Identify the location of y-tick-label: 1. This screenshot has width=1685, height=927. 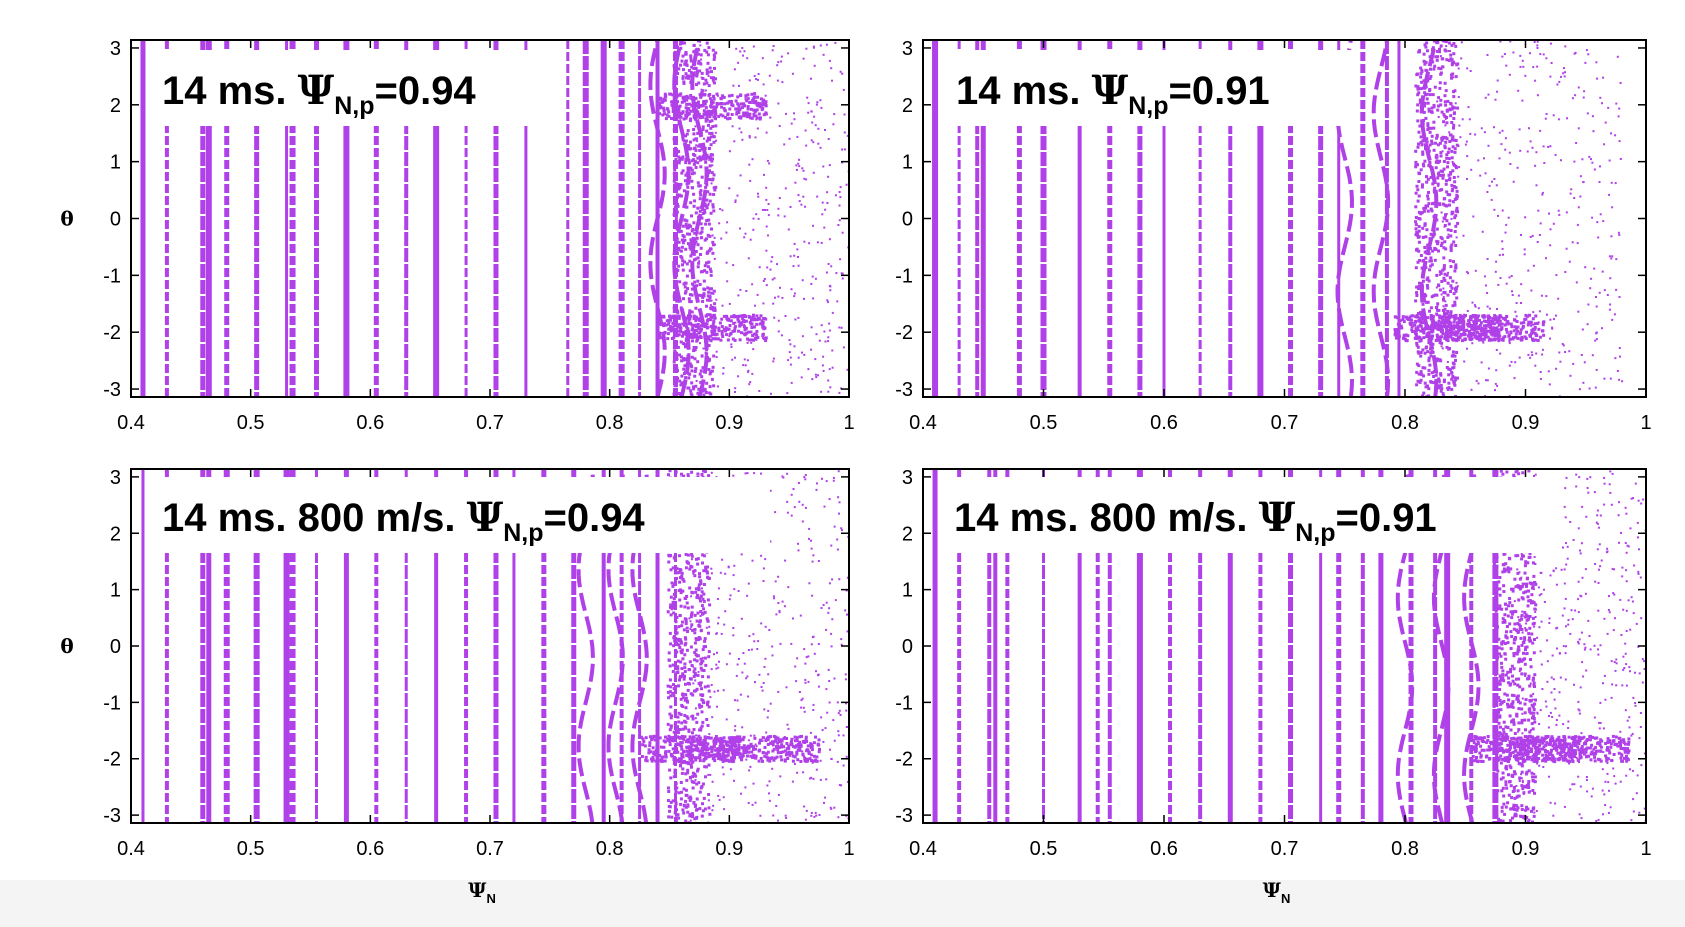
(907, 163).